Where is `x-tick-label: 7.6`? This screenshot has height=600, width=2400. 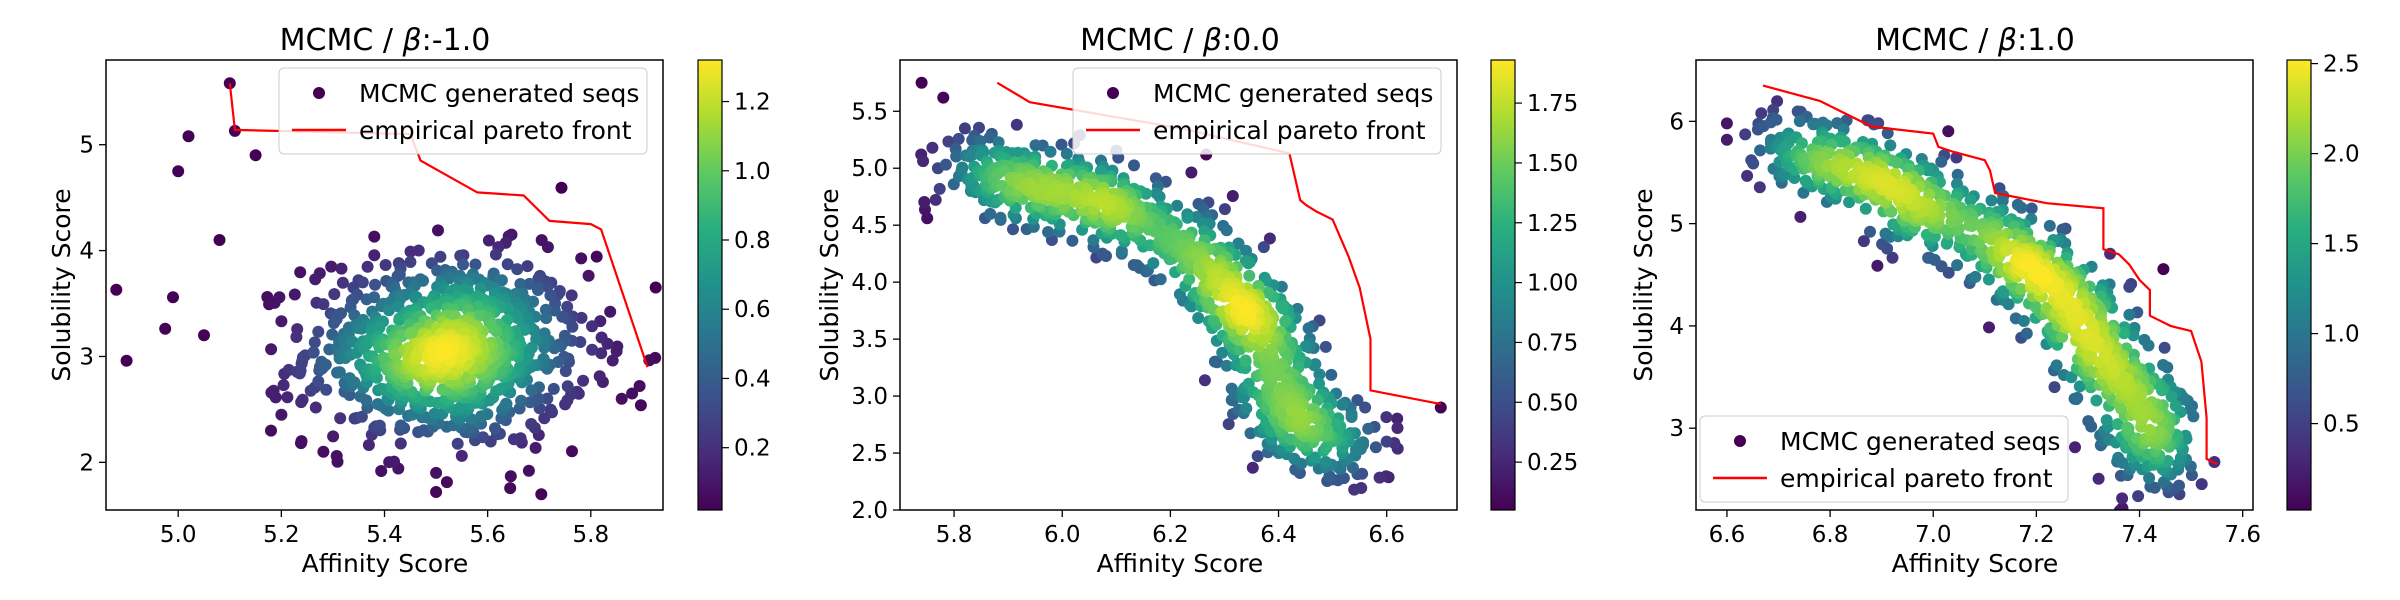 x-tick-label: 7.6 is located at coordinates (2242, 535).